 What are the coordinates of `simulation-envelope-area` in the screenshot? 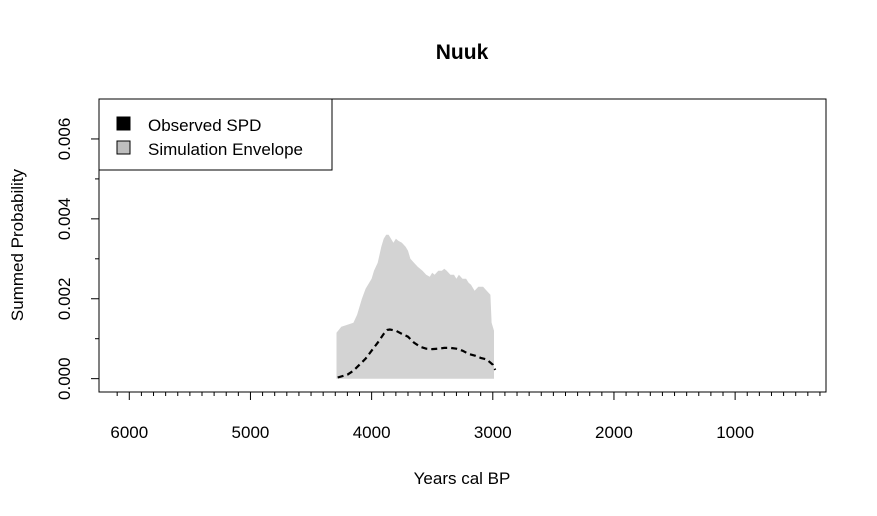 It's located at (415, 306).